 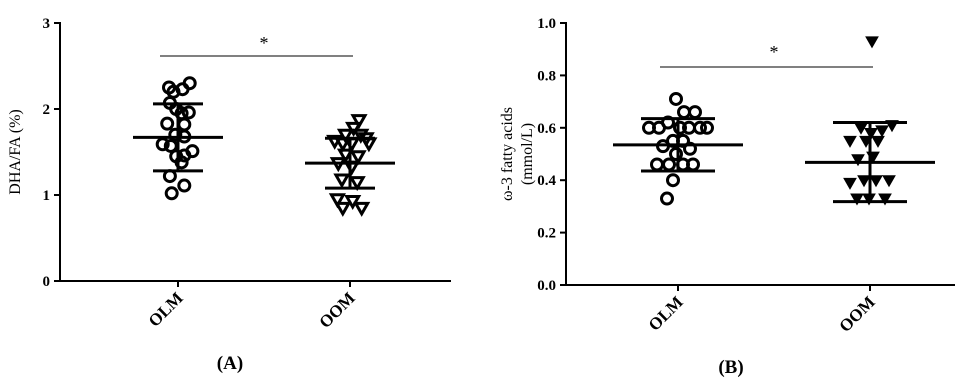 What do you see at coordinates (47, 196) in the screenshot?
I see `y-tick-label: 1` at bounding box center [47, 196].